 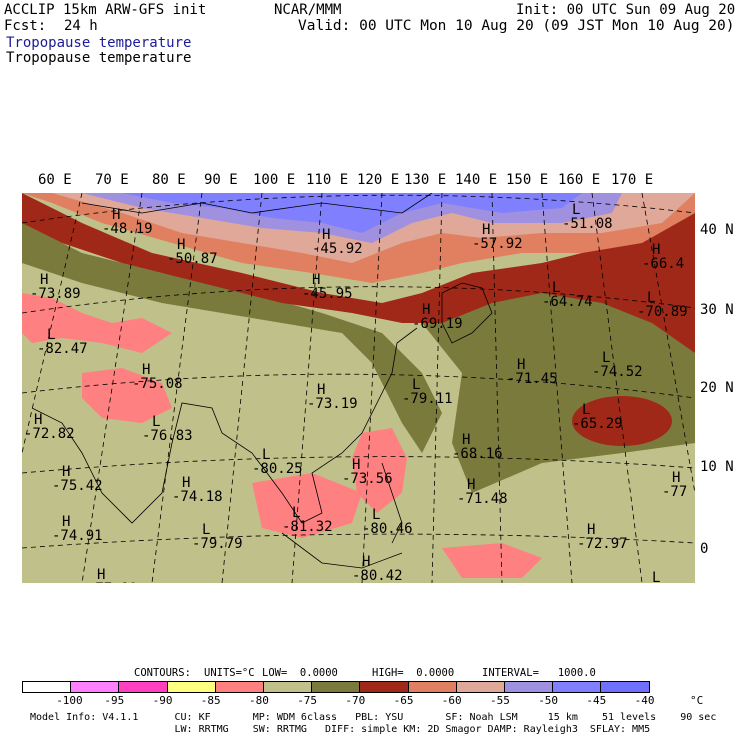 I want to click on center-name: NCAR/MMM, so click(x=308, y=10).